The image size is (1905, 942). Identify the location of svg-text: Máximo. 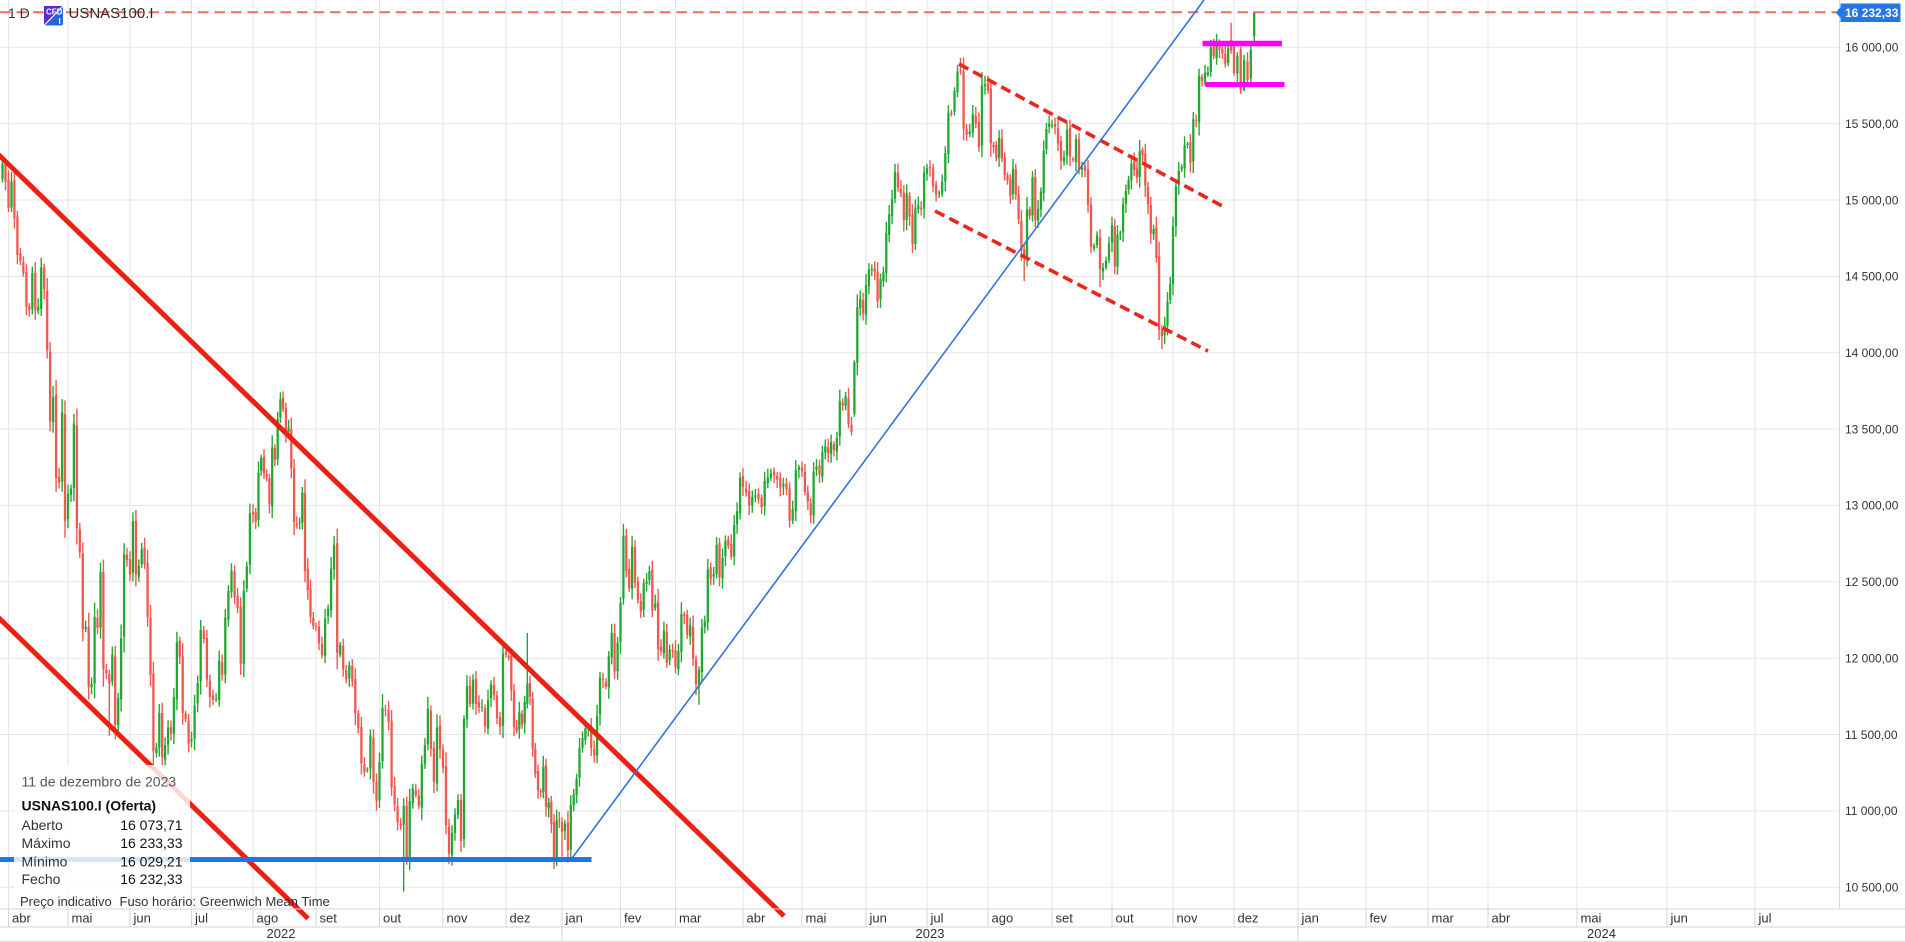
(46, 843).